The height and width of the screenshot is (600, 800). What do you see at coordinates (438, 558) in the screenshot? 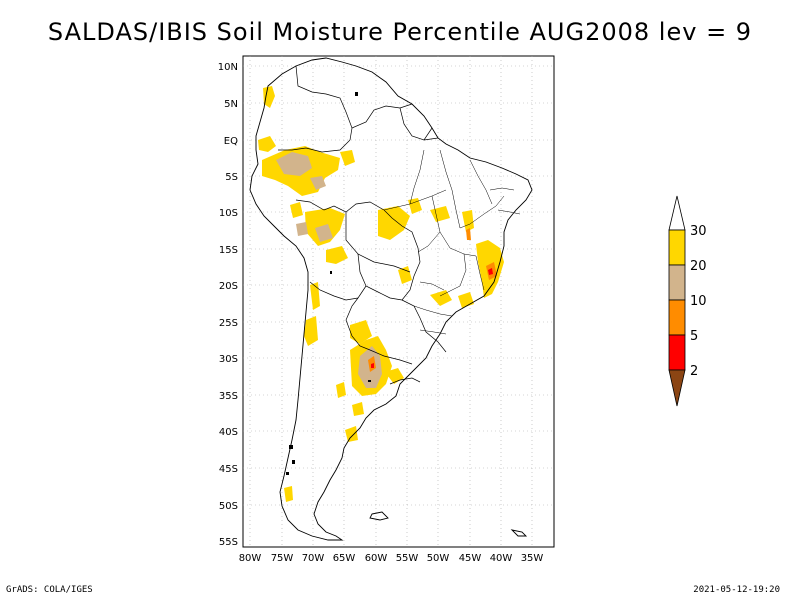
I see `lon-label: 50W` at bounding box center [438, 558].